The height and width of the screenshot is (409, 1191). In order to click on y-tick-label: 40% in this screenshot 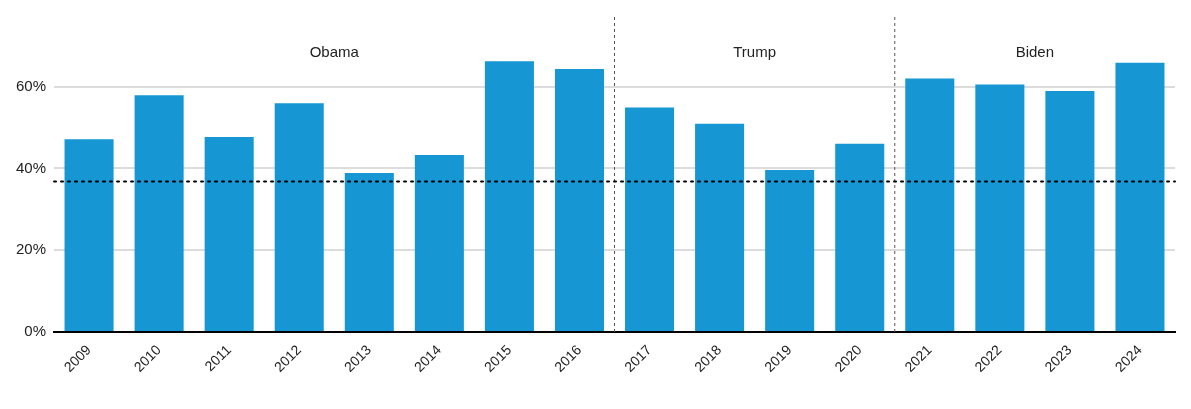, I will do `click(31, 167)`.